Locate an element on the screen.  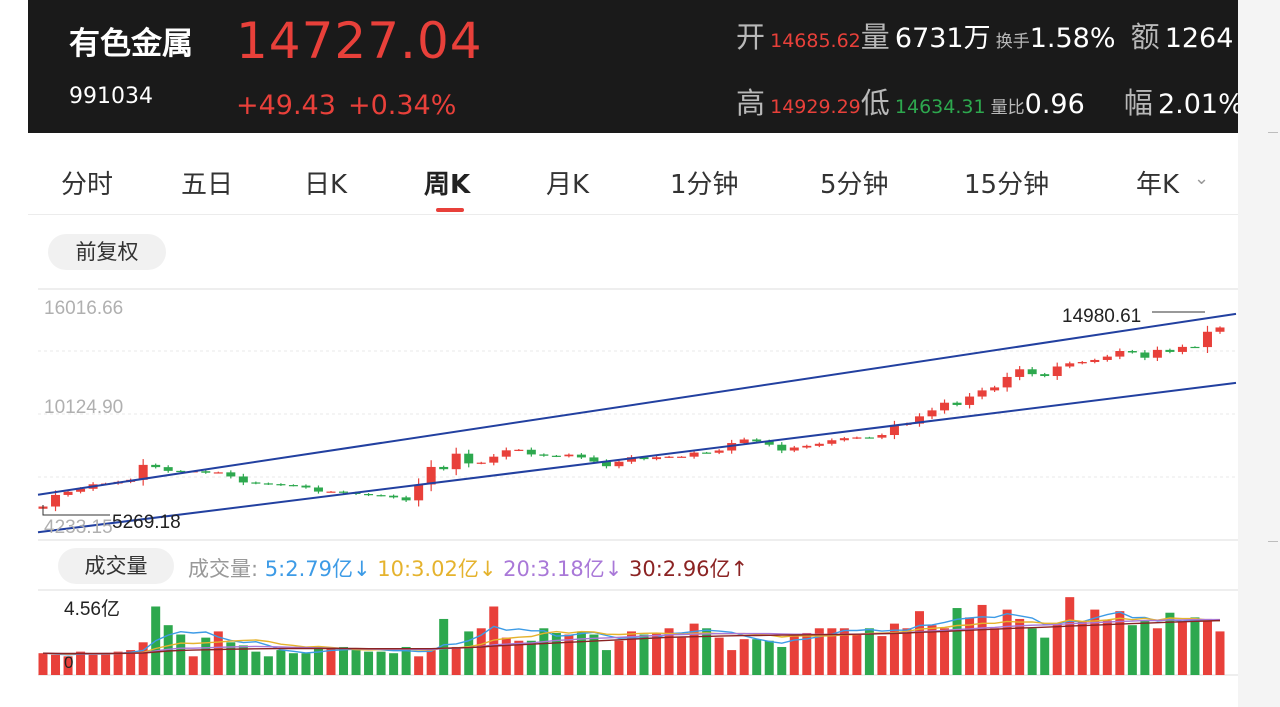
tab-15-minute: 15分钟 is located at coordinates (1007, 185).